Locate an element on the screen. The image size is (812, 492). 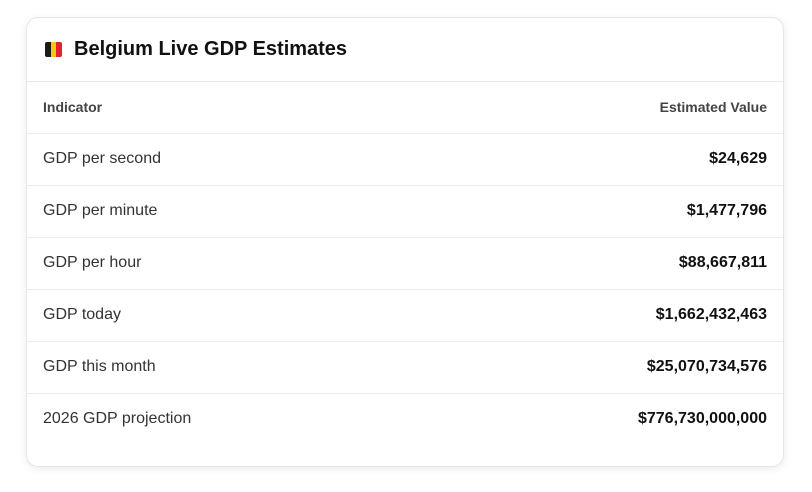
value-cell: $25,070,734,576 is located at coordinates (604, 367).